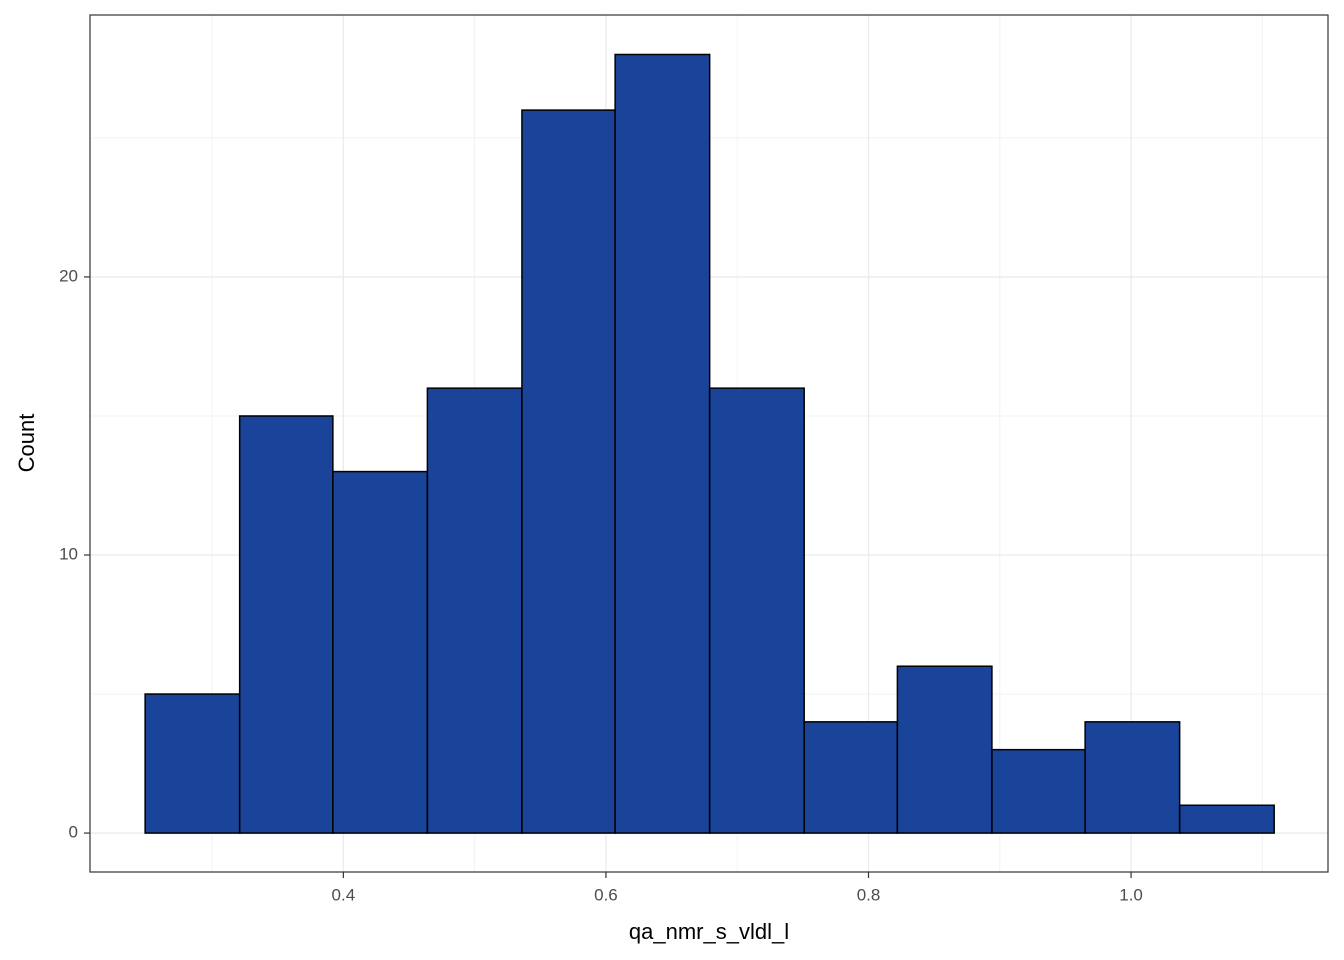 This screenshot has width=1344, height=960. What do you see at coordinates (68, 275) in the screenshot?
I see `y-tick-label: 20` at bounding box center [68, 275].